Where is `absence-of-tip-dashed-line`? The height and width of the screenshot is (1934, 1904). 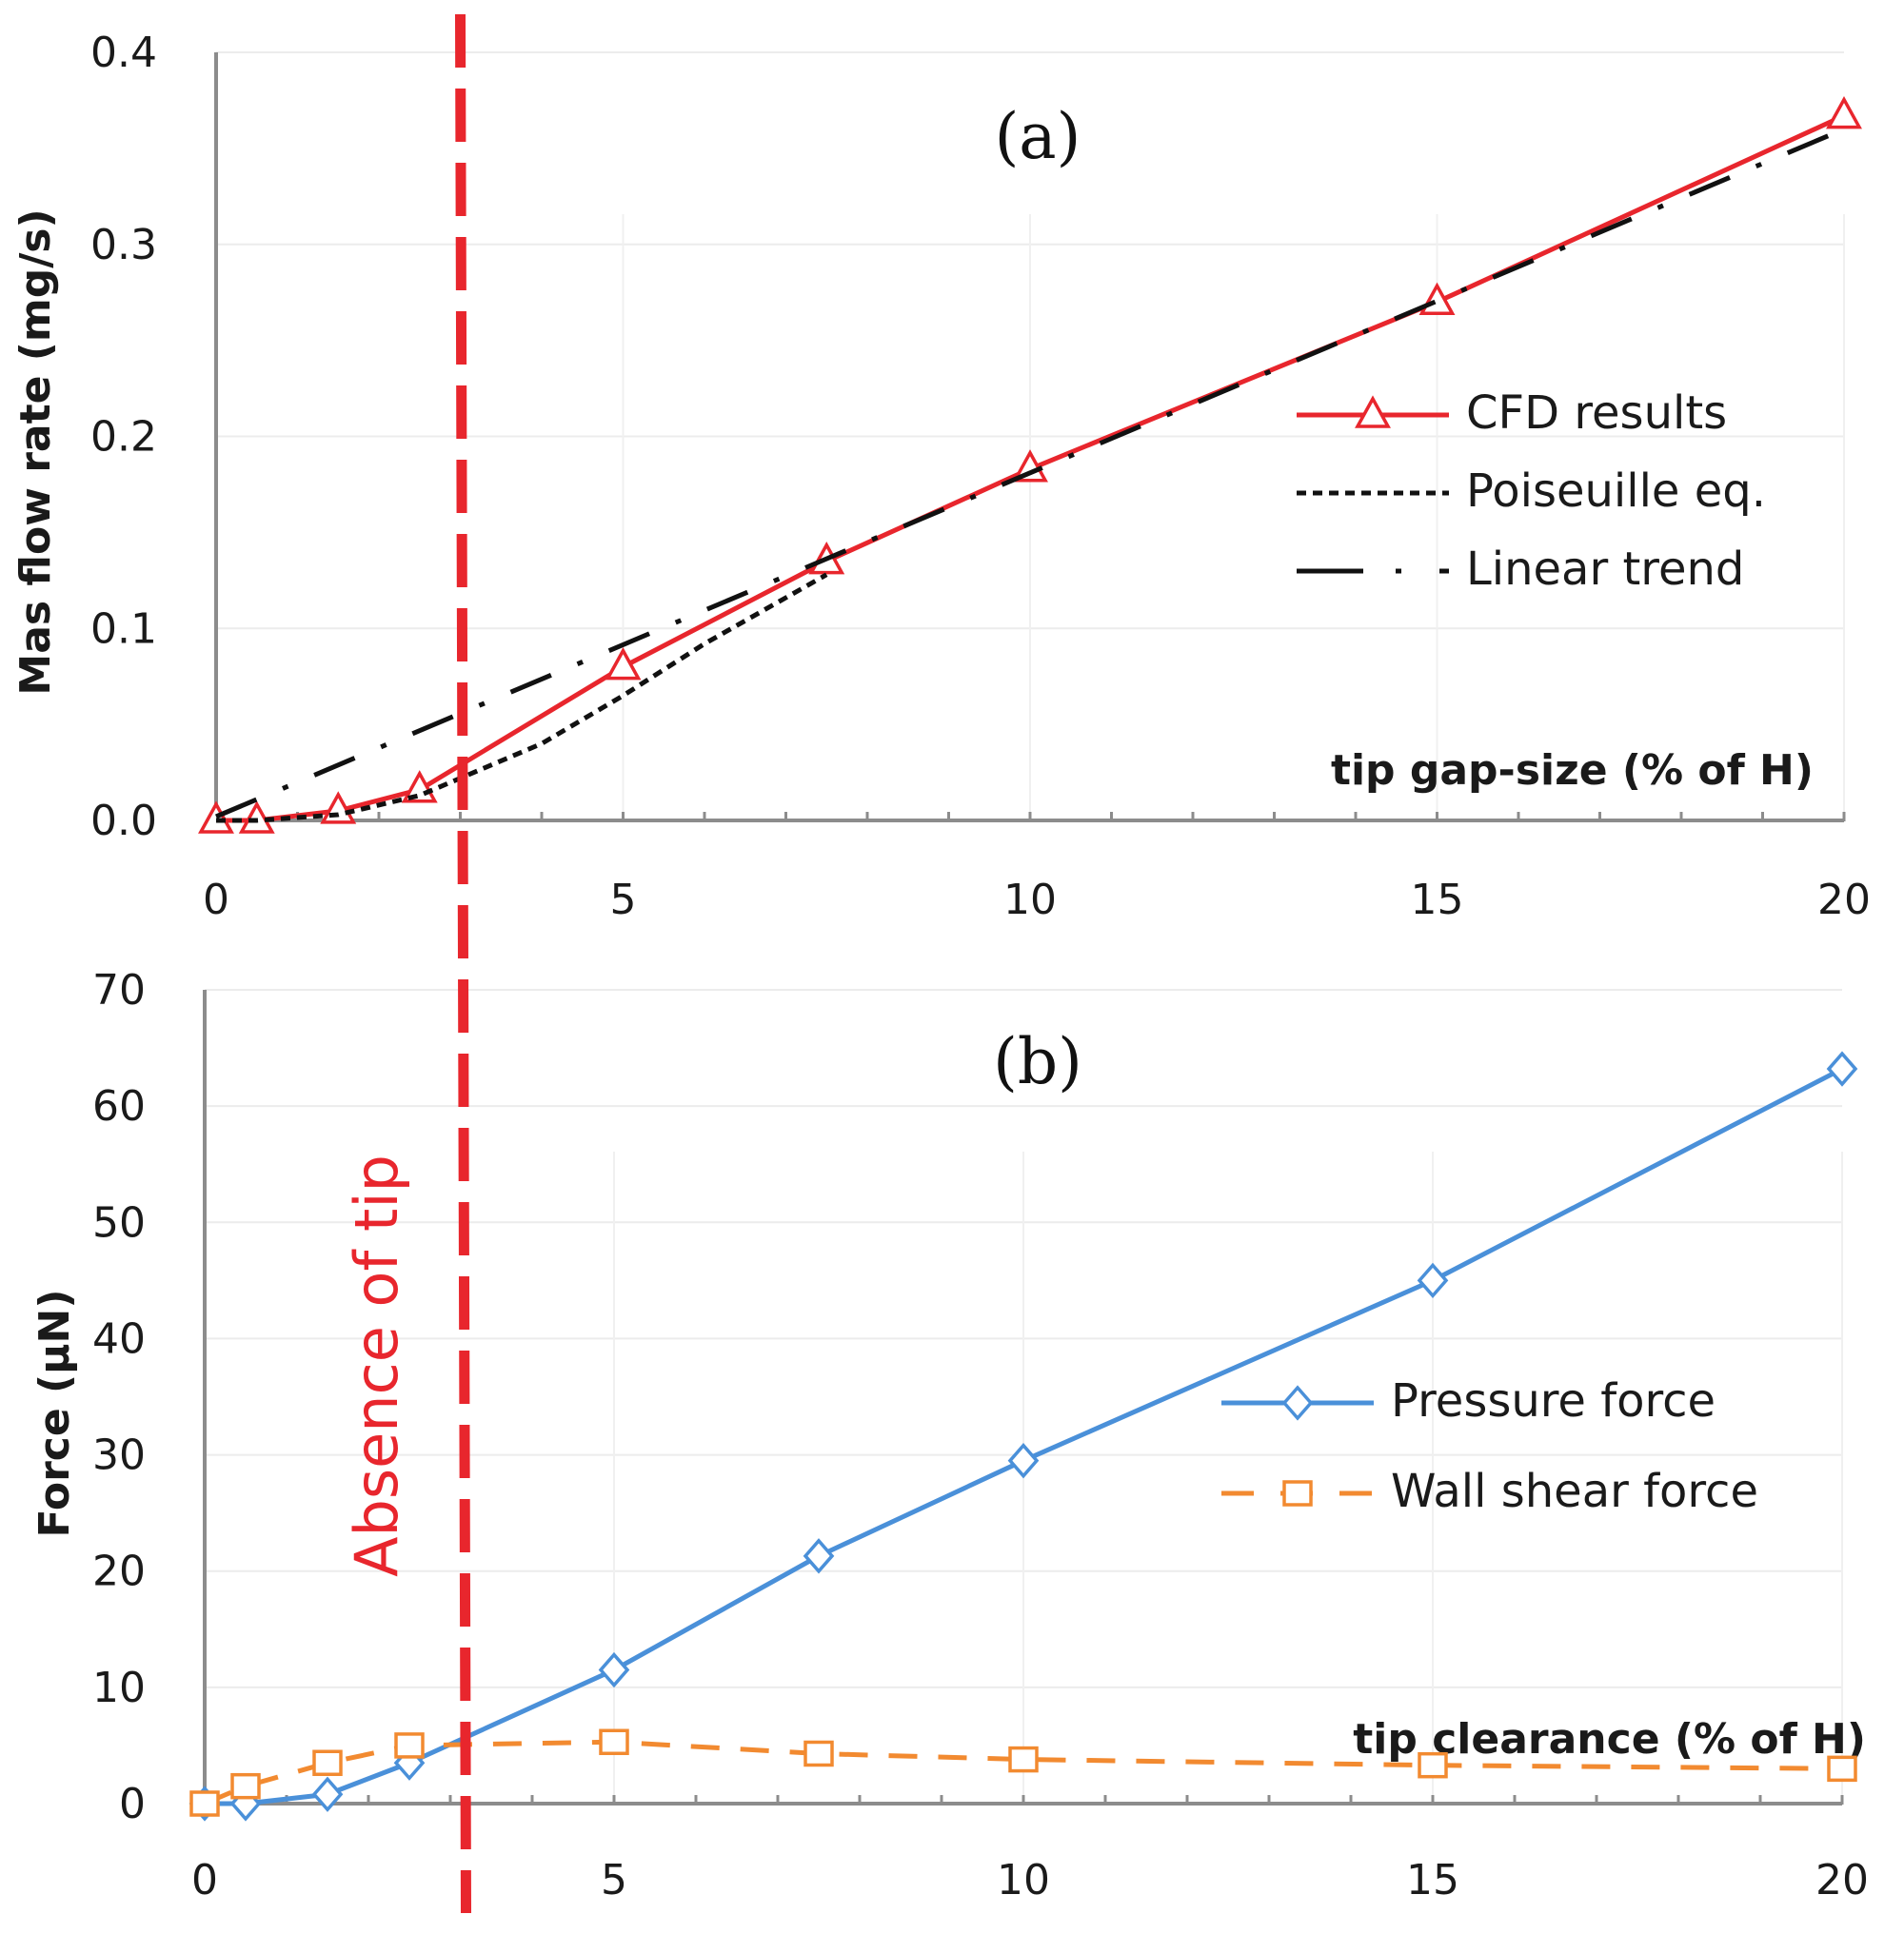
absence-of-tip-dashed-line is located at coordinates (463, 964).